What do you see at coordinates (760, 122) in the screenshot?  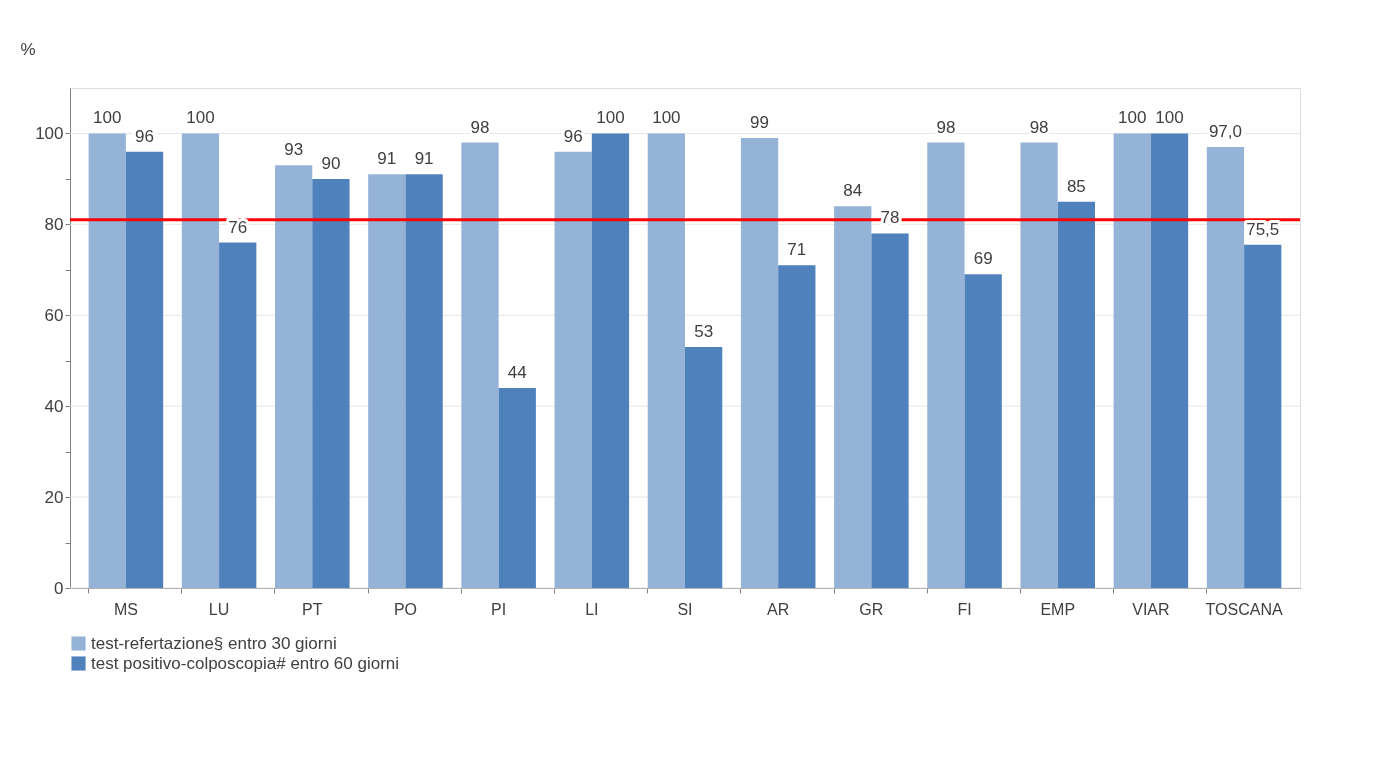 I see `data-label: 99` at bounding box center [760, 122].